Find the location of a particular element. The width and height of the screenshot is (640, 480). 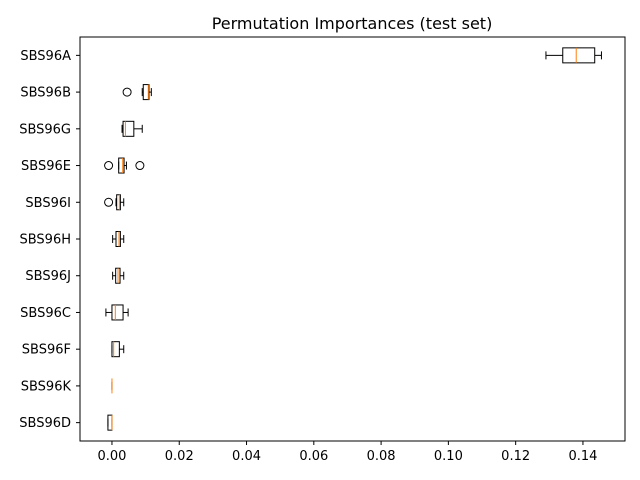

chart-title: Permutation Importances (test set) is located at coordinates (352, 23).